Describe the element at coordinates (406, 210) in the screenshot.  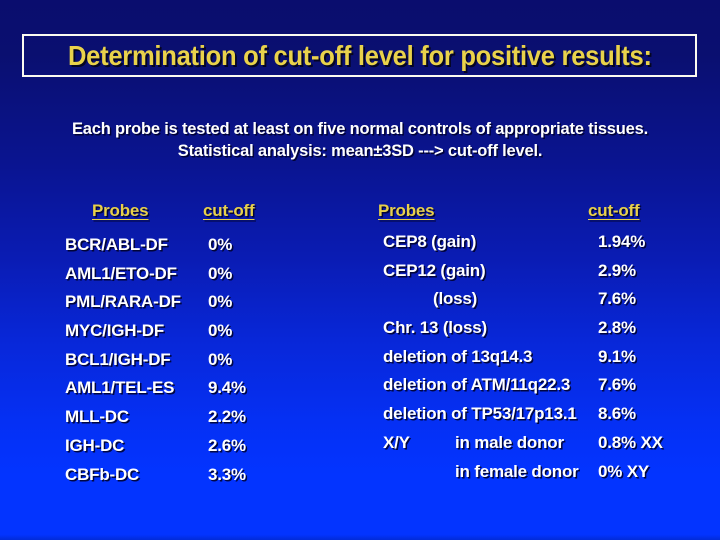
I see `right-table-probes-header: Probes` at that location.